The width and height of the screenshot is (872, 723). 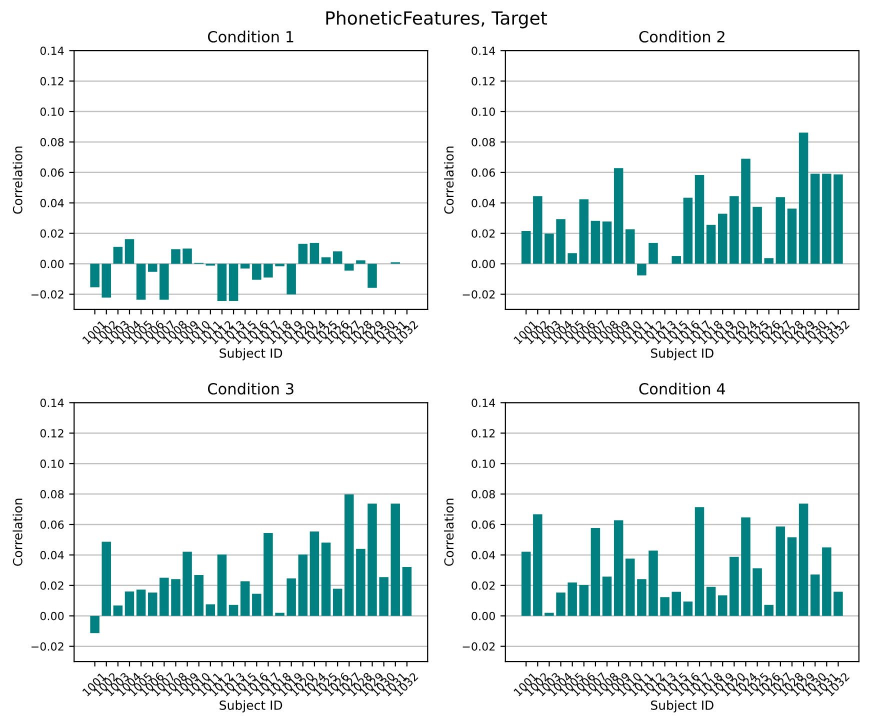 What do you see at coordinates (437, 19) in the screenshot?
I see `text: PhoneticFeatures, Target` at bounding box center [437, 19].